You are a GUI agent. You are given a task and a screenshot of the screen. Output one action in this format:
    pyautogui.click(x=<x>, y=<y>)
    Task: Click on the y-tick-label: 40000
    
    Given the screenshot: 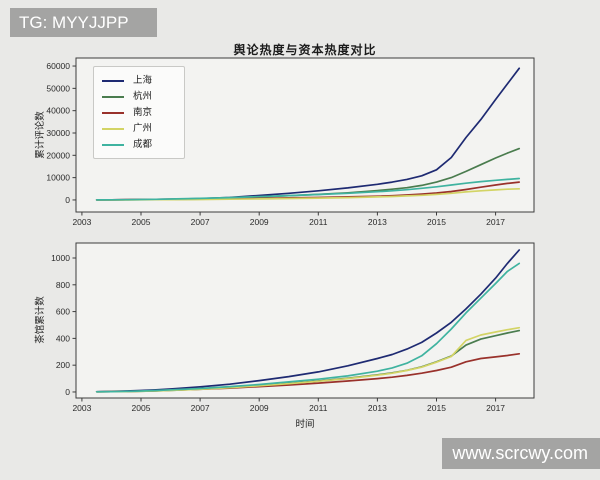 What is the action you would take?
    pyautogui.click(x=58, y=111)
    